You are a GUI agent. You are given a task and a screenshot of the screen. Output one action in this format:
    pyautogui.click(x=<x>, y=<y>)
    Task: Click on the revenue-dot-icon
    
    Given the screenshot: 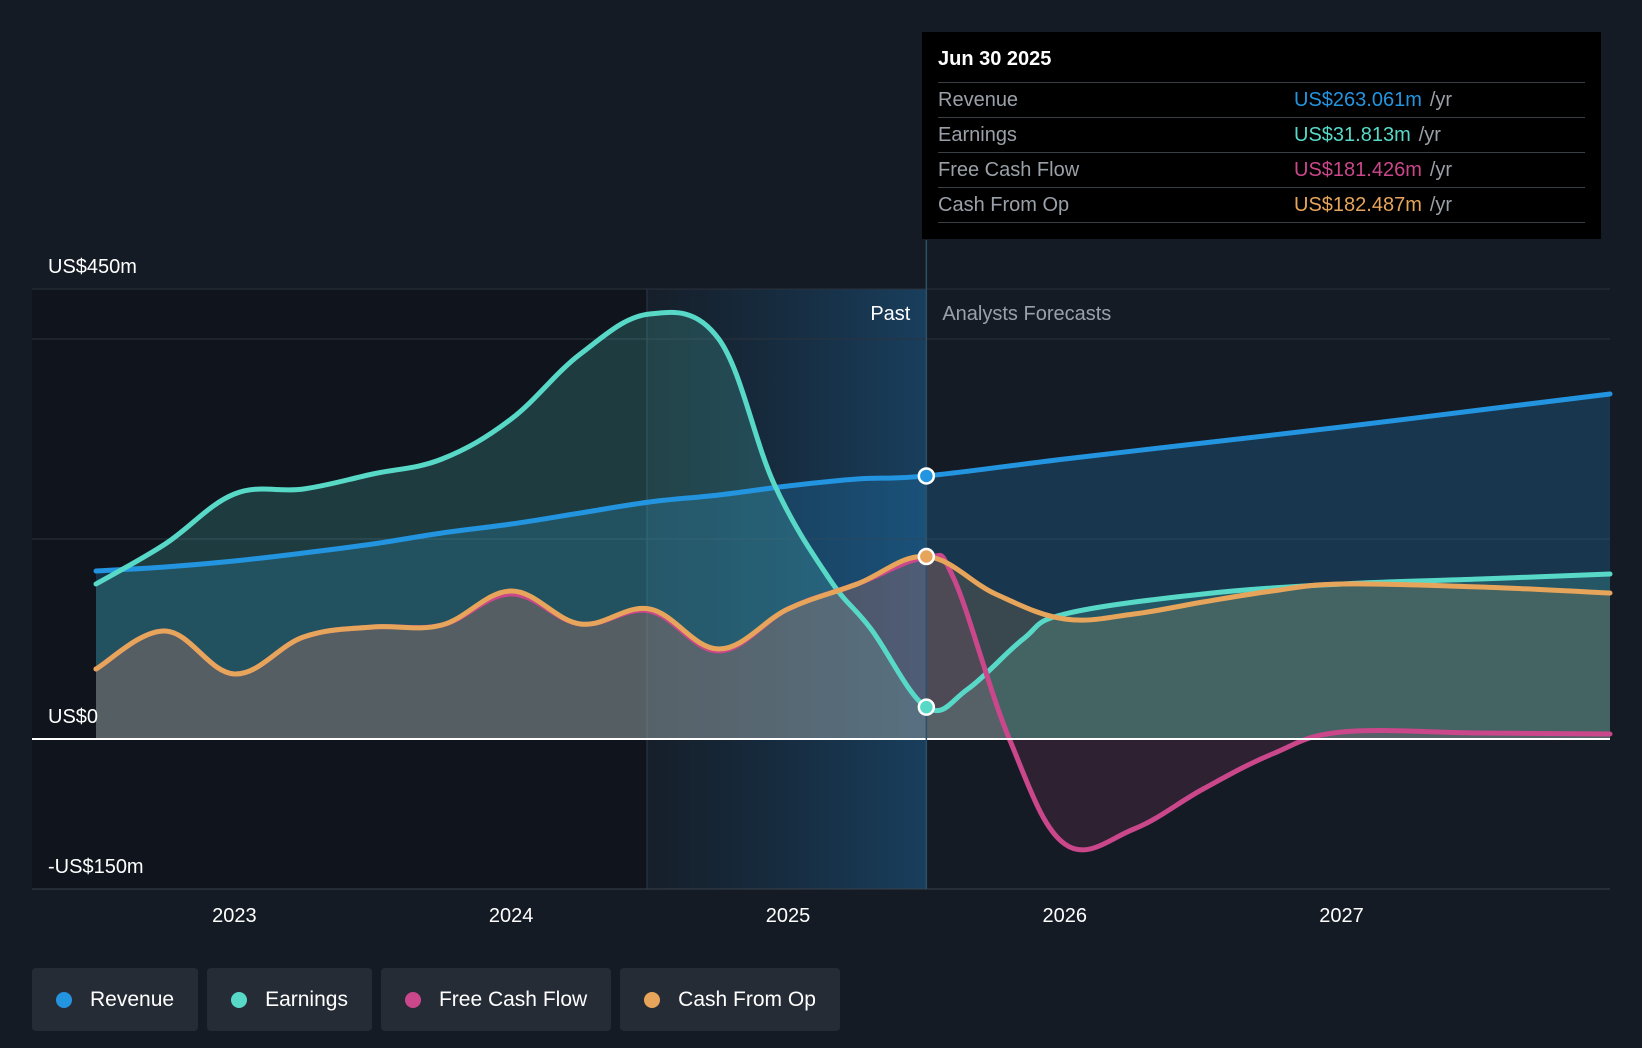 What is the action you would take?
    pyautogui.click(x=64, y=999)
    